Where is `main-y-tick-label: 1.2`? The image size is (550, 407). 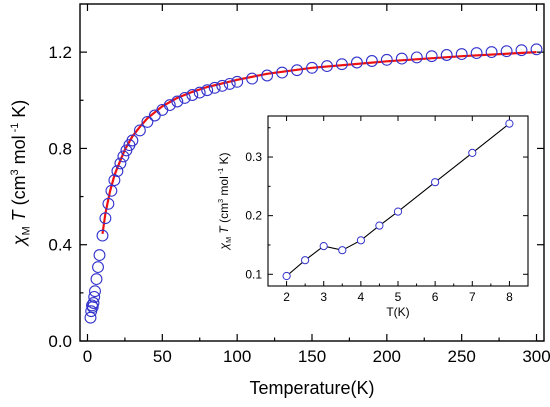 main-y-tick-label: 1.2 is located at coordinates (60, 52).